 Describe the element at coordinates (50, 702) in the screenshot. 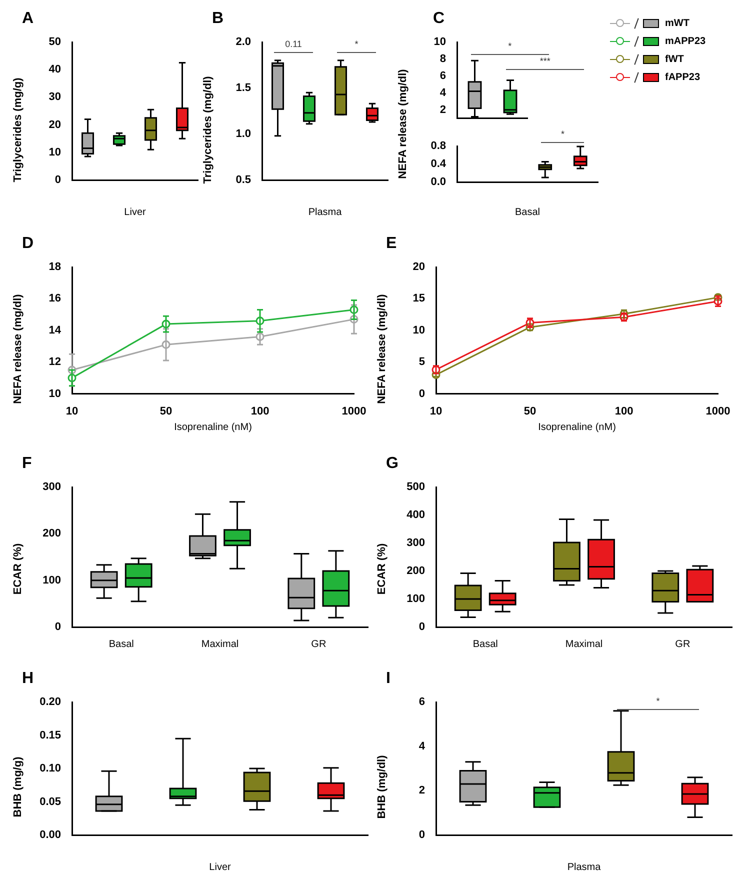

I see `y-tick-label: 0.20` at that location.